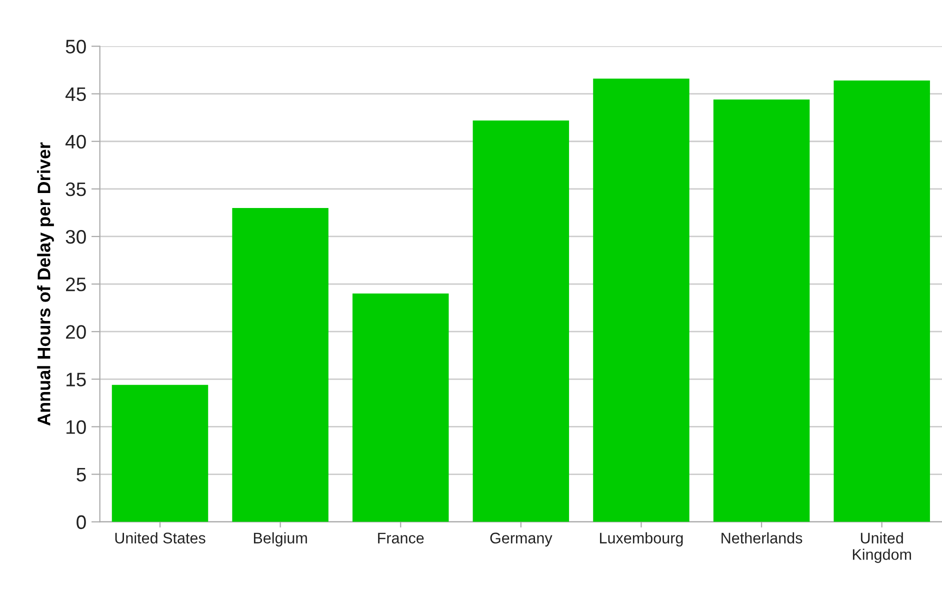 The image size is (942, 593). I want to click on y-tick-label: 0, so click(81, 522).